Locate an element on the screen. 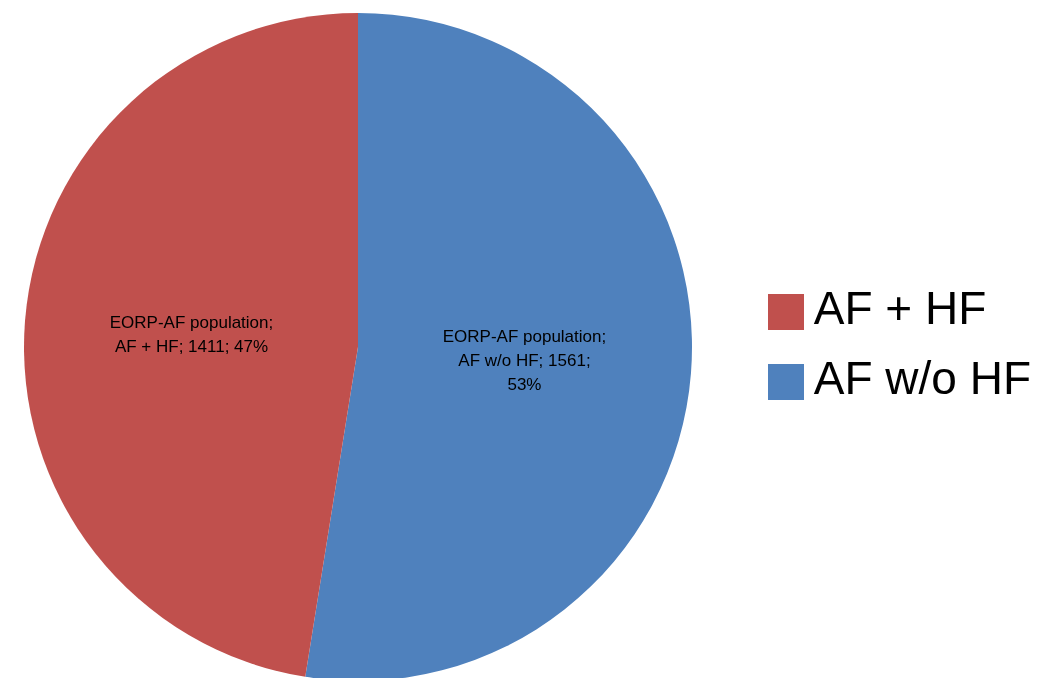  legend-label: AF w/o HF is located at coordinates (922, 378).